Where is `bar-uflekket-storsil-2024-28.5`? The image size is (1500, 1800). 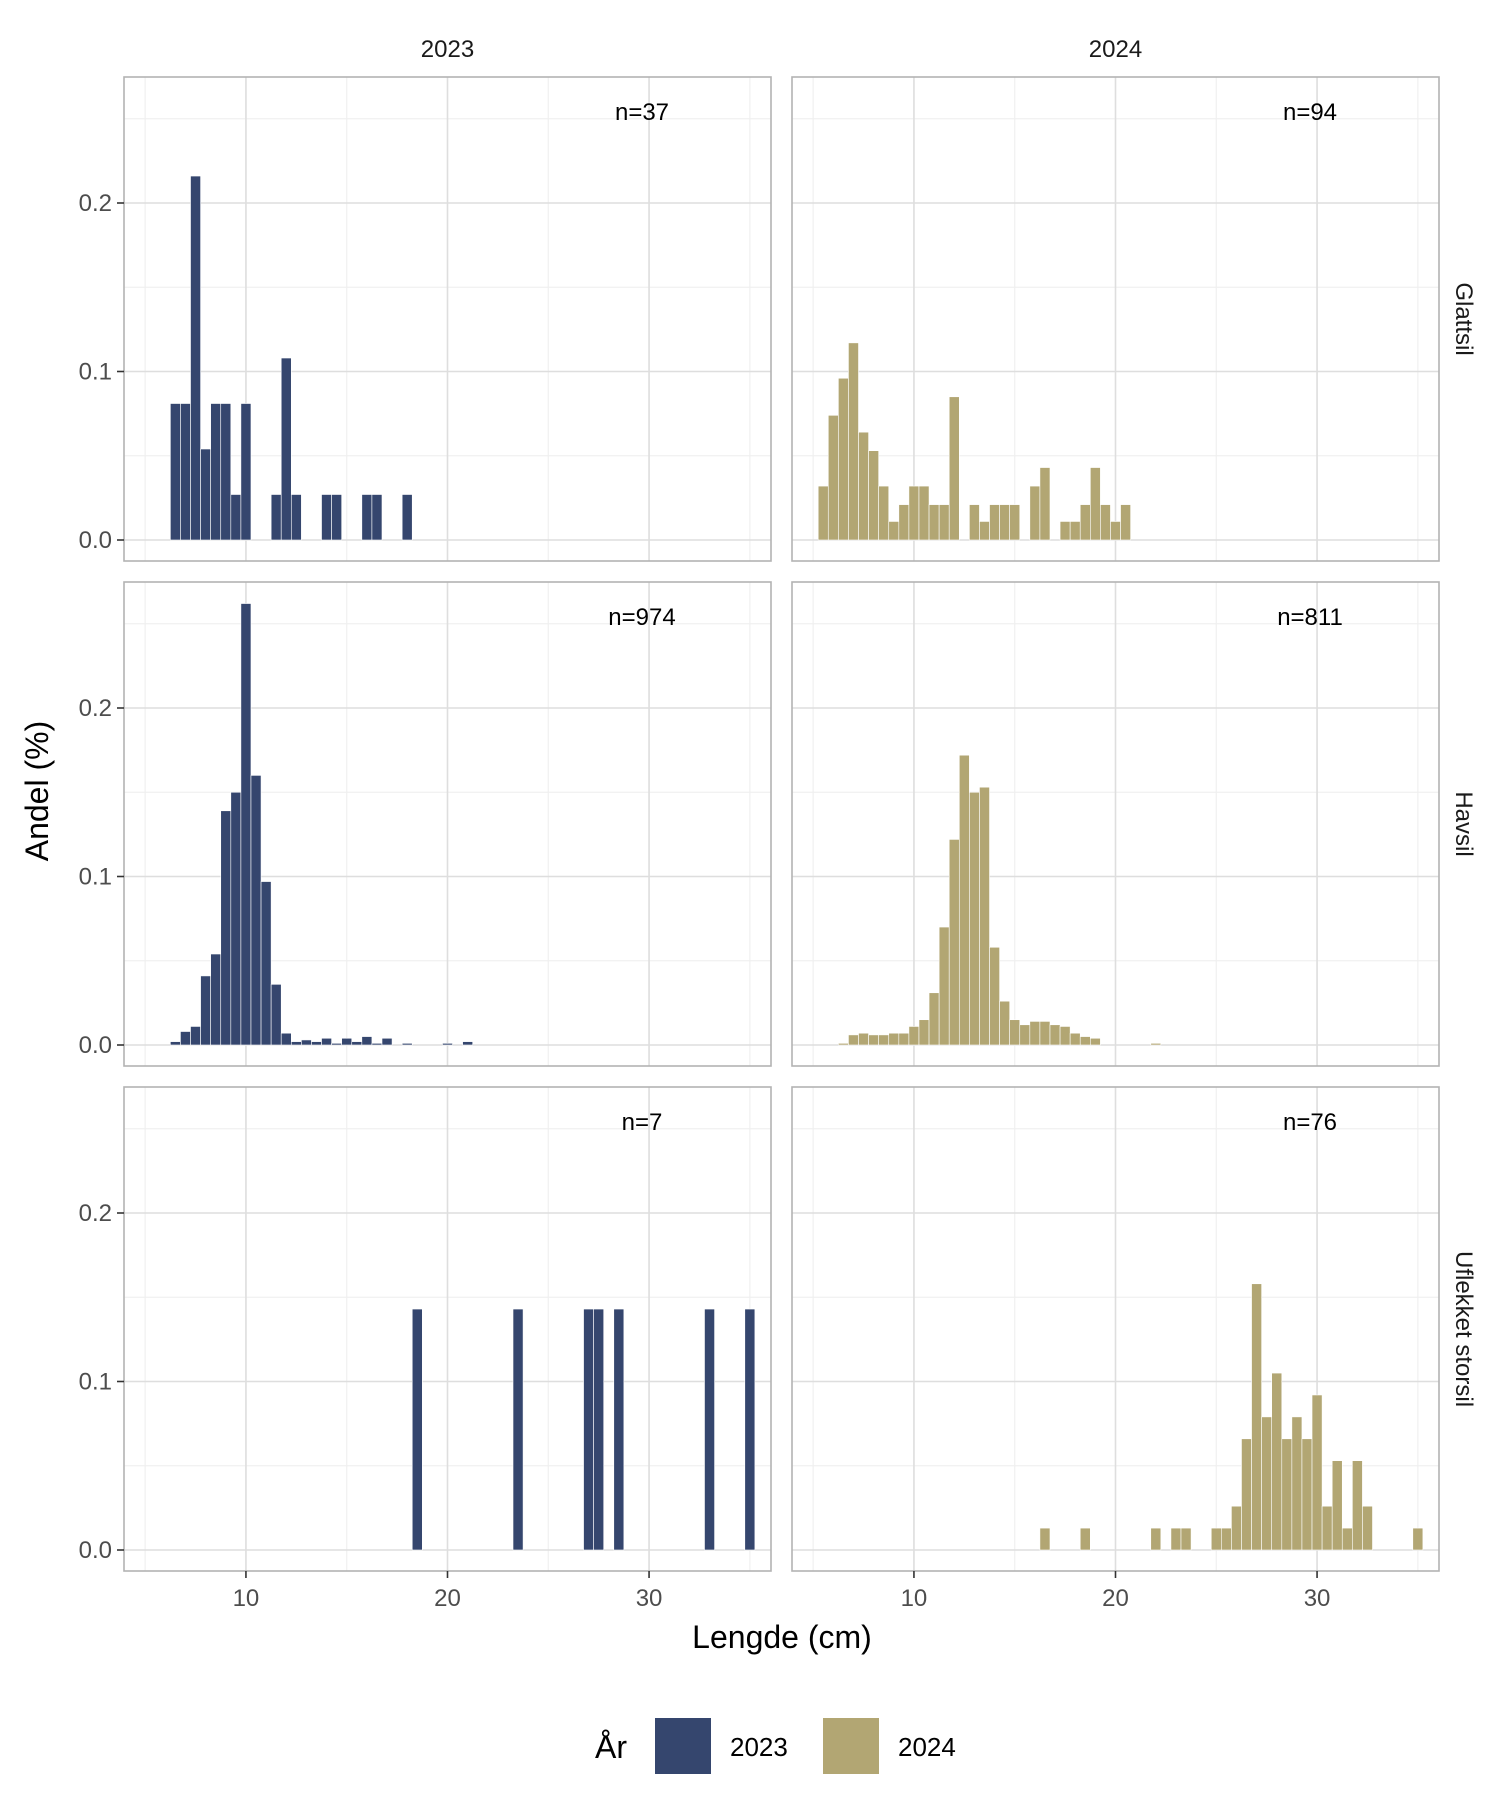 bar-uflekket-storsil-2024-28.5 is located at coordinates (1287, 1494).